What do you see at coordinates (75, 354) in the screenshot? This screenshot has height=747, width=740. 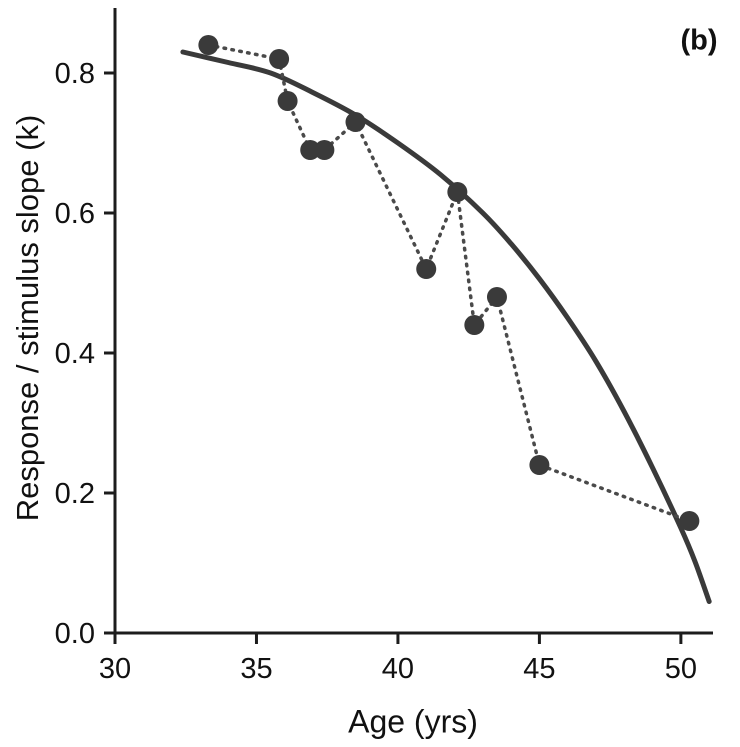 I see `y-tick-label: 0.4` at bounding box center [75, 354].